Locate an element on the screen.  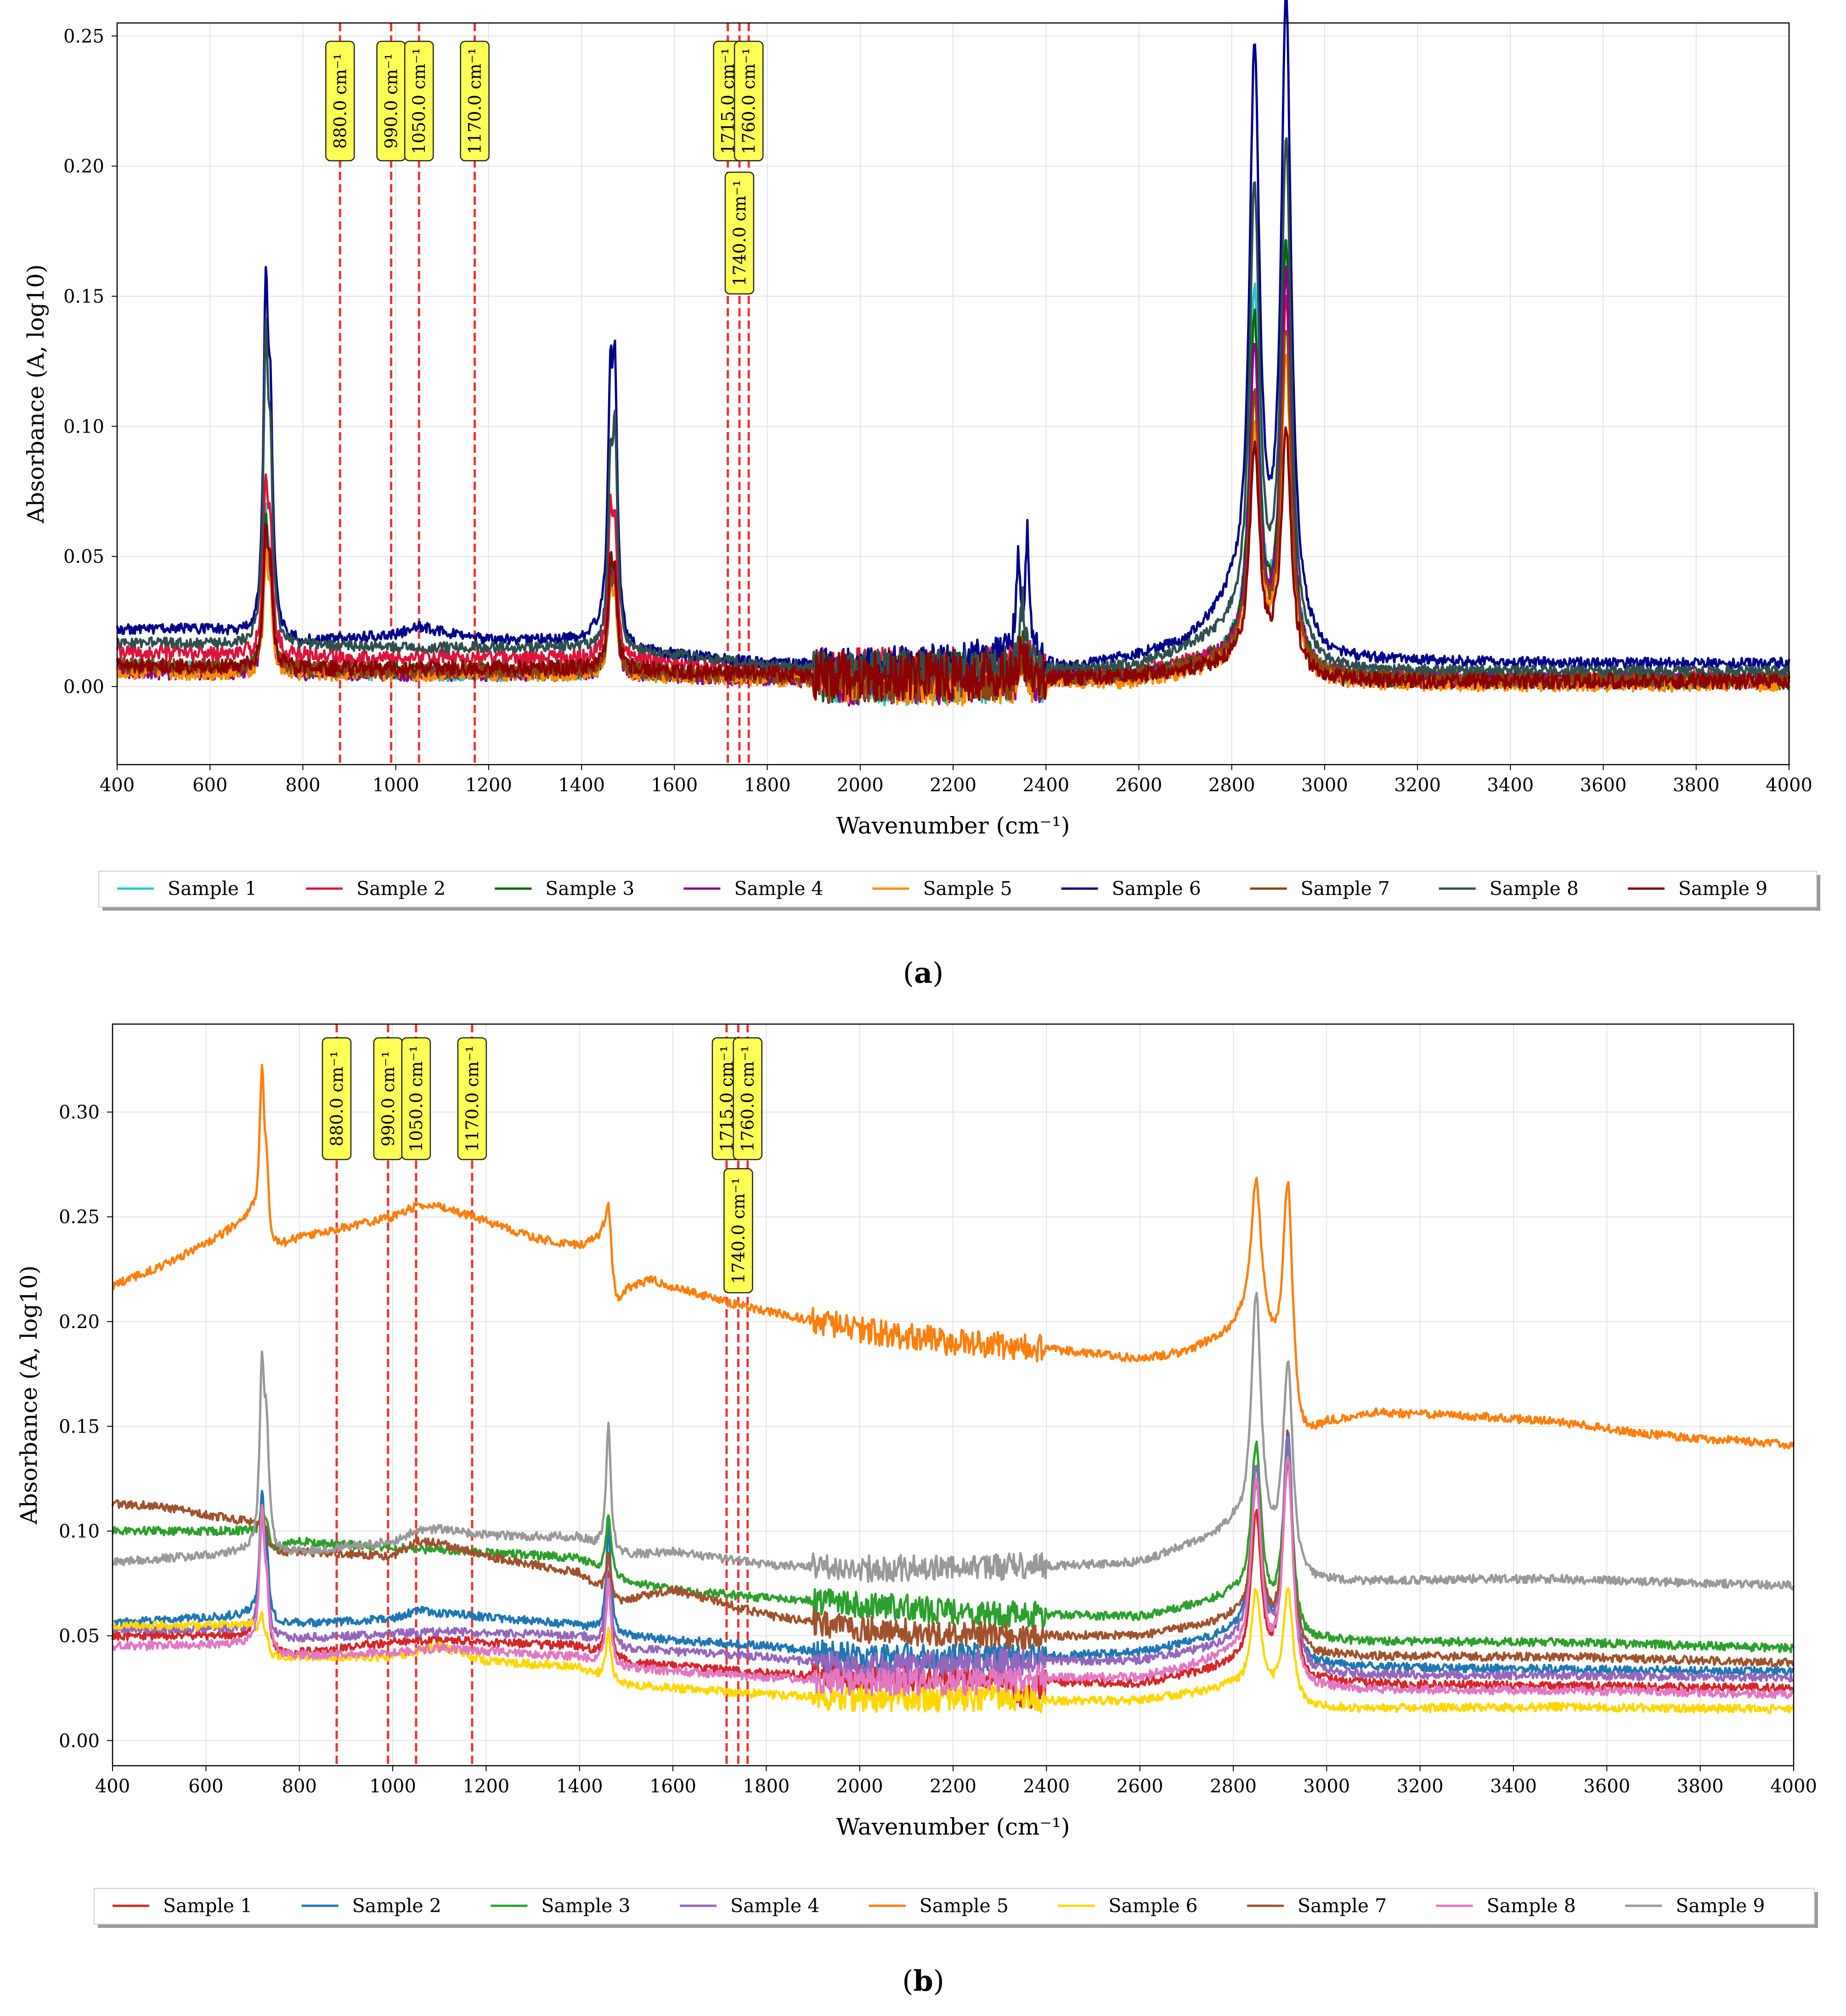
reference-label-text: 1740.0 cm⁻¹ is located at coordinates (738, 1230).